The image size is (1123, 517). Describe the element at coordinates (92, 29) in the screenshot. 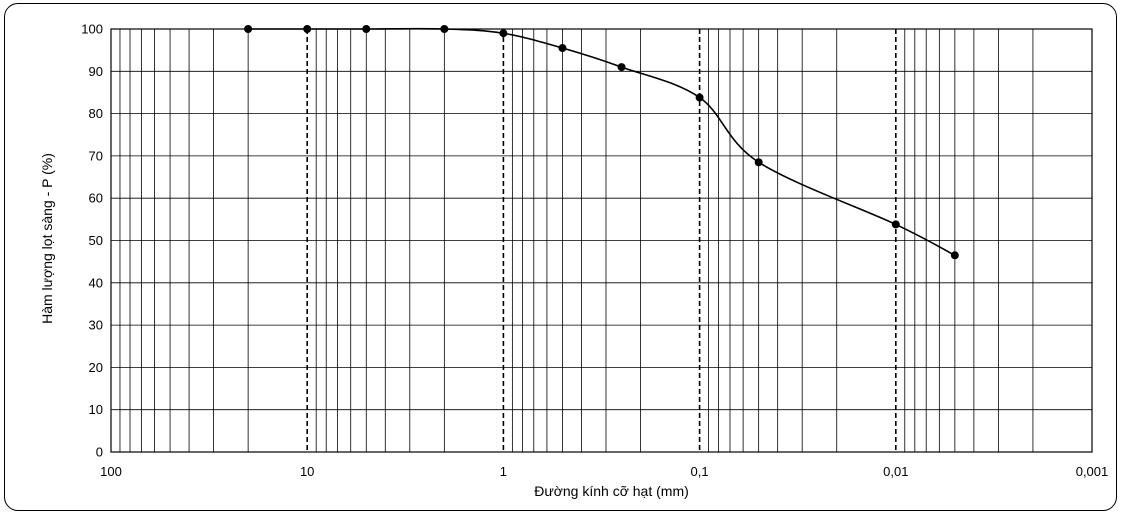

I see `y-tick-label: 100` at that location.